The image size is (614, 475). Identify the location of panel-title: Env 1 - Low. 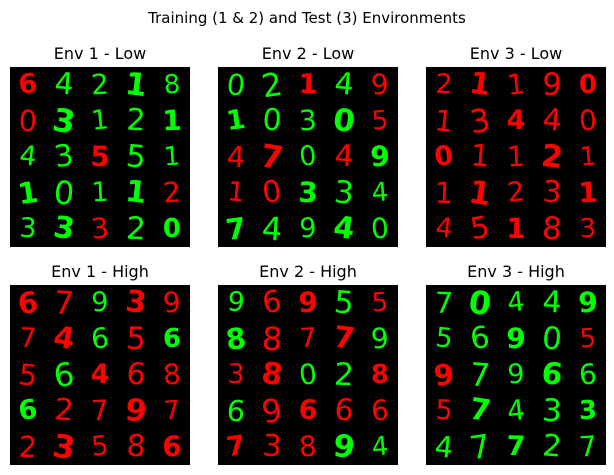
(100, 53).